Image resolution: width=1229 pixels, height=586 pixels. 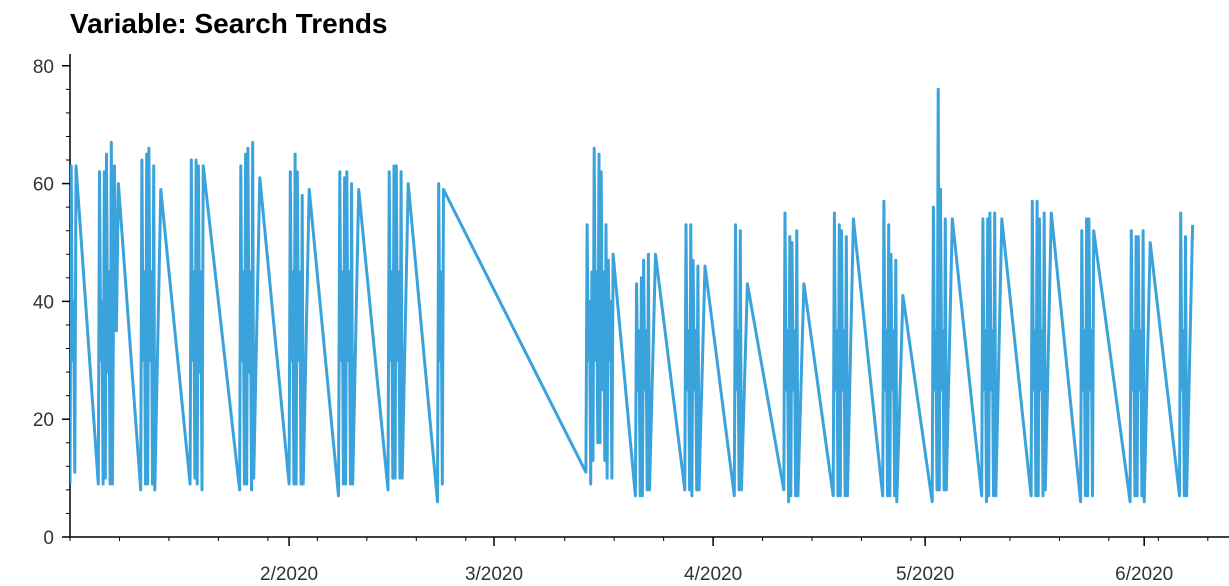 I want to click on y-tick-label: 80, so click(x=43, y=67).